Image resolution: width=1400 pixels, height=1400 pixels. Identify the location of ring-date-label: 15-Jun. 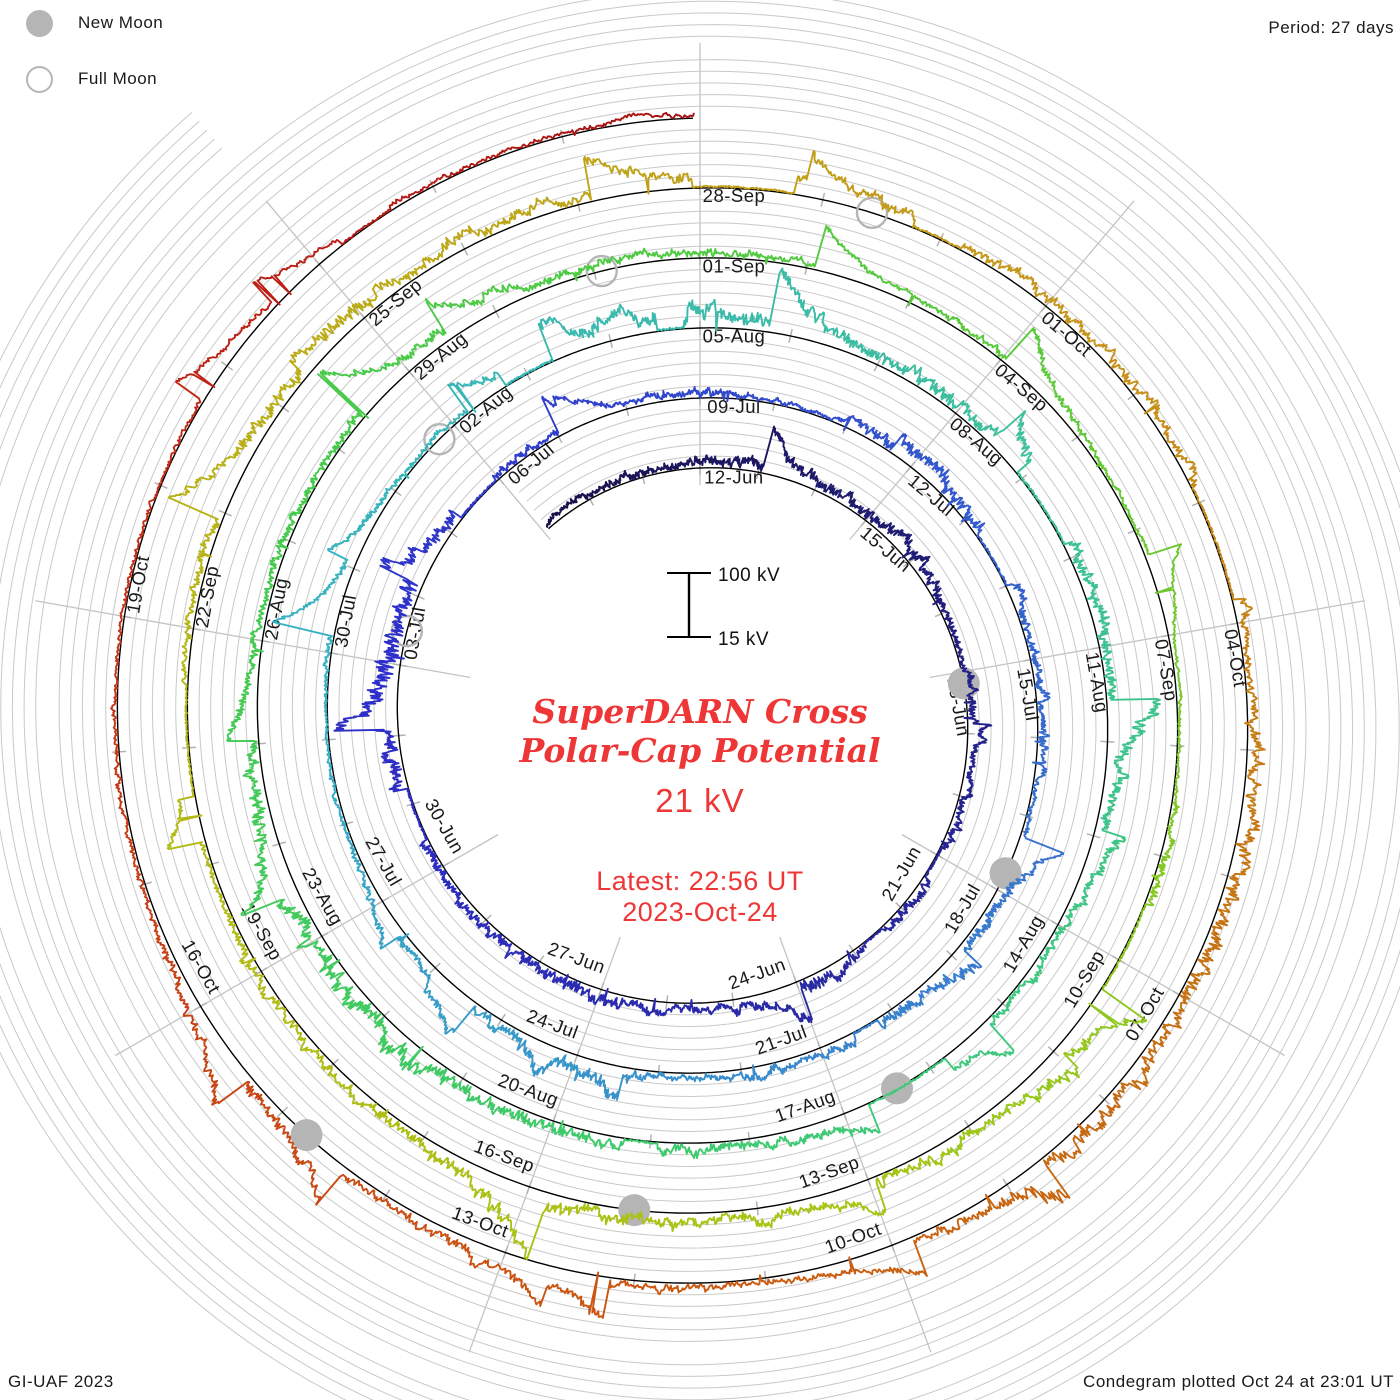
(885, 549).